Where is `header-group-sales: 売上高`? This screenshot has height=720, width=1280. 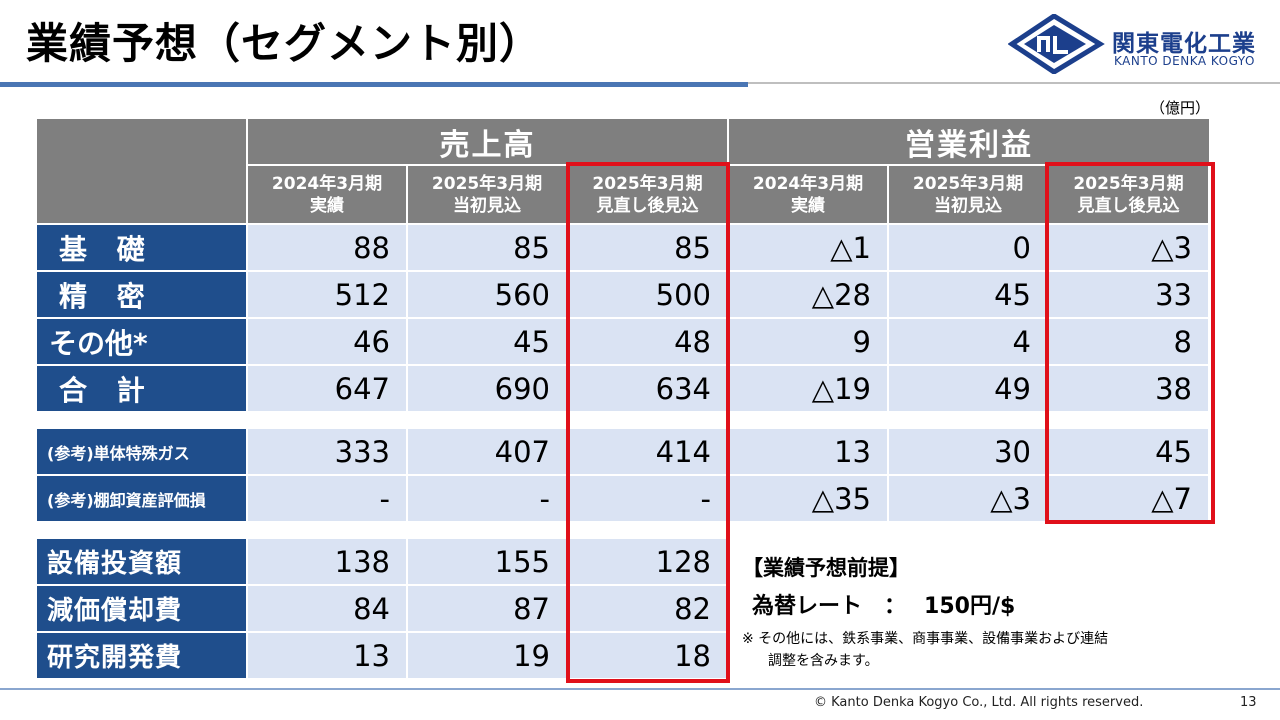 header-group-sales: 売上高 is located at coordinates (487, 141).